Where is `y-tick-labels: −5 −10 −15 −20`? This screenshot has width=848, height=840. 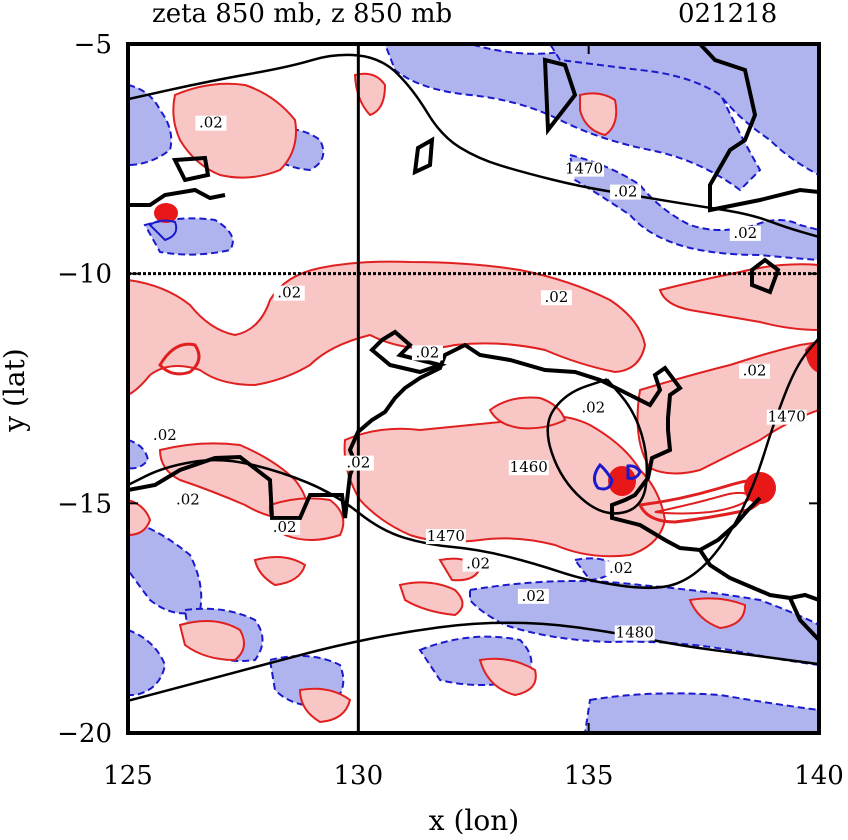
y-tick-labels: −5 −10 −15 −20 is located at coordinates (84, 389).